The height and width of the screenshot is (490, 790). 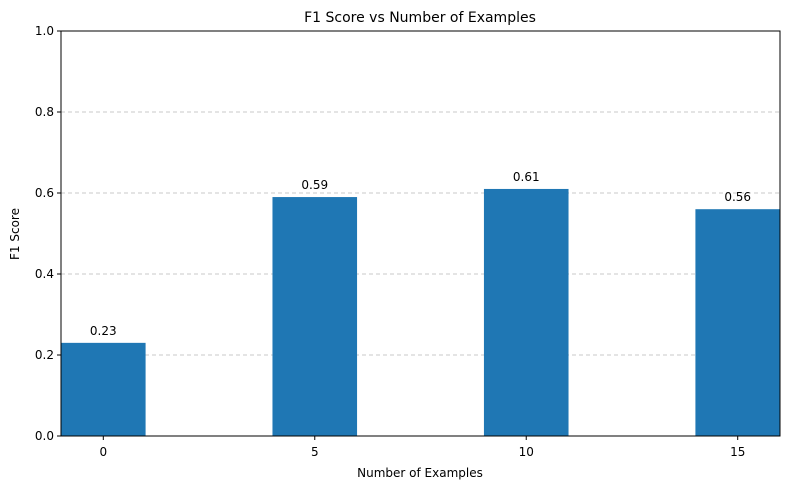 I want to click on y-tick-label: 0.6, so click(x=44, y=193).